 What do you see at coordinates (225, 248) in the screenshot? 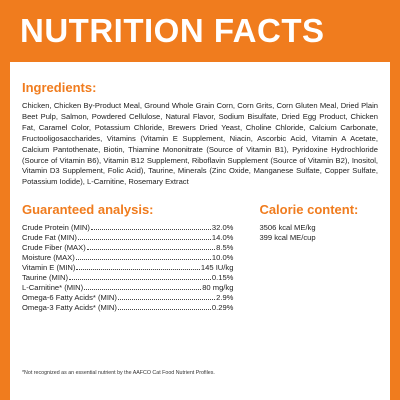
I see `analysis-value: 8.5%` at bounding box center [225, 248].